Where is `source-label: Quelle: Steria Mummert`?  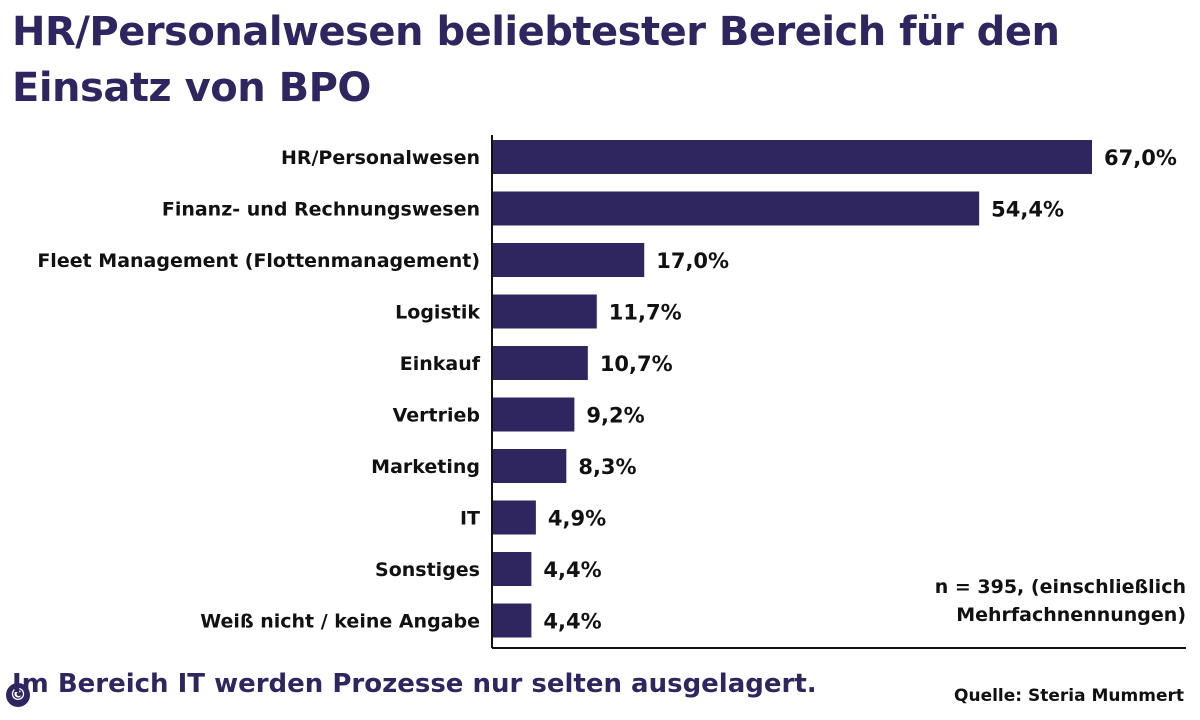 source-label: Quelle: Steria Mummert is located at coordinates (1069, 696).